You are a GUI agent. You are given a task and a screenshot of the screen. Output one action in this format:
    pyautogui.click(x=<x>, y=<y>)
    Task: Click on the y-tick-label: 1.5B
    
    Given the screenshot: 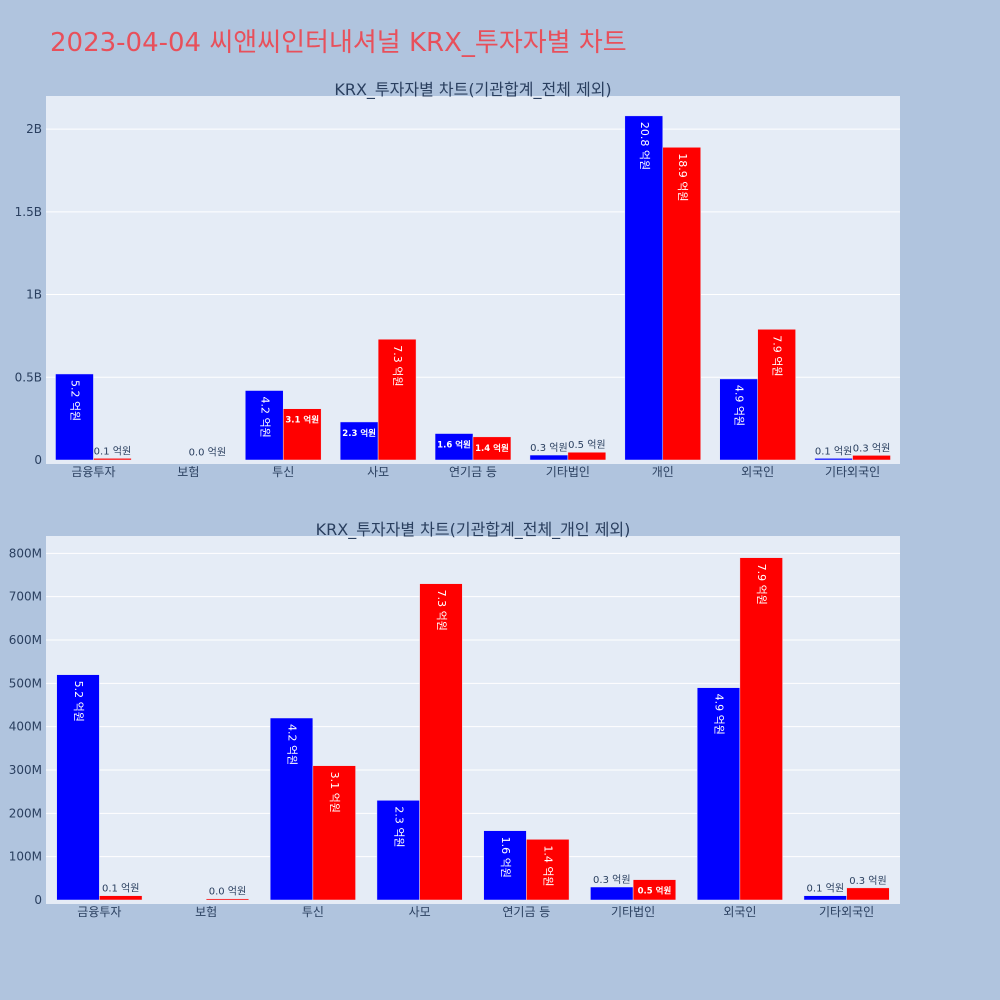 What is the action you would take?
    pyautogui.click(x=28, y=212)
    